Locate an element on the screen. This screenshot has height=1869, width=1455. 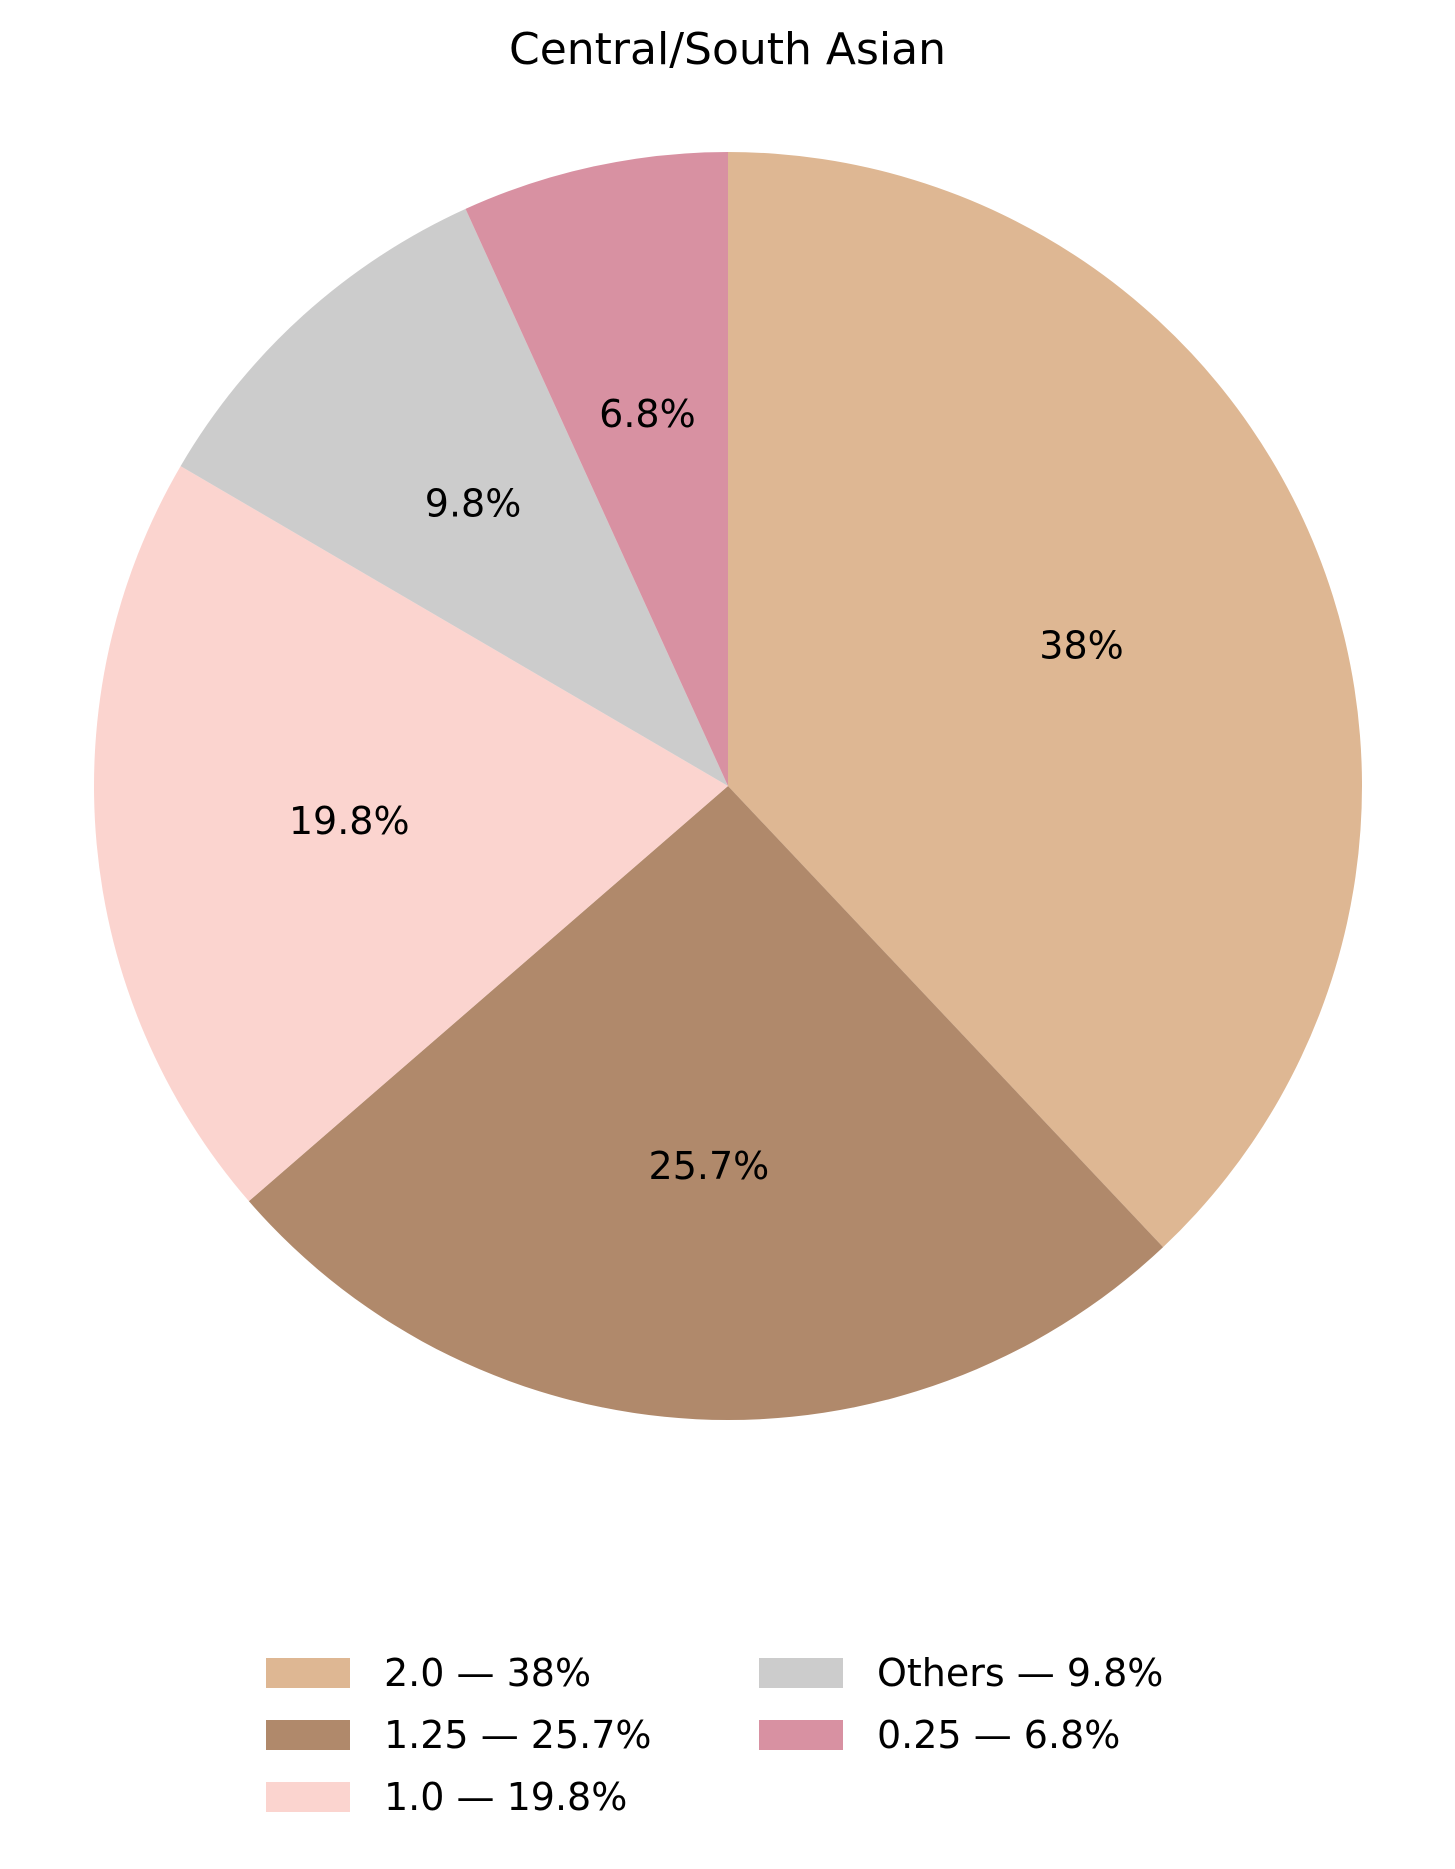
legend-label: 0.25 — 6.8% is located at coordinates (999, 1735).